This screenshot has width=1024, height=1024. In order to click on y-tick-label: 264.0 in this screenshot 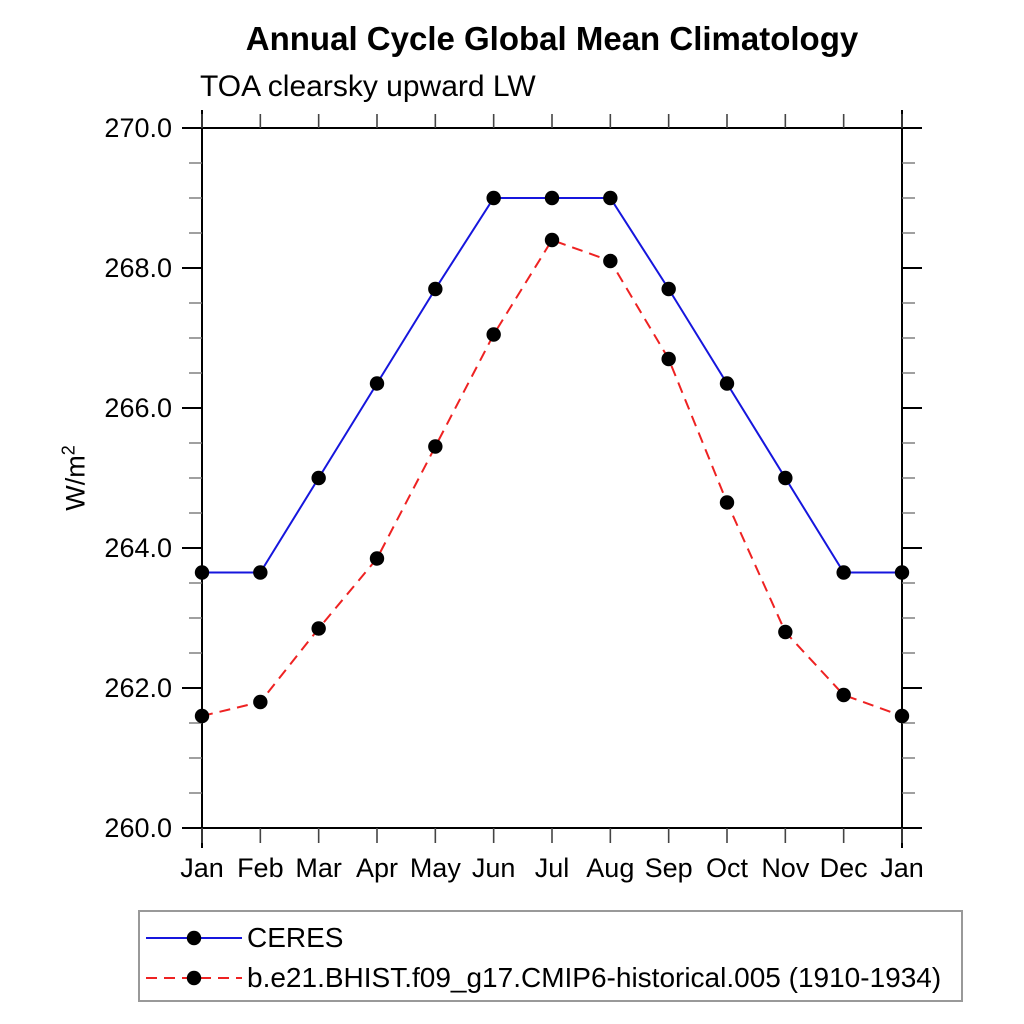, I will do `click(138, 548)`.